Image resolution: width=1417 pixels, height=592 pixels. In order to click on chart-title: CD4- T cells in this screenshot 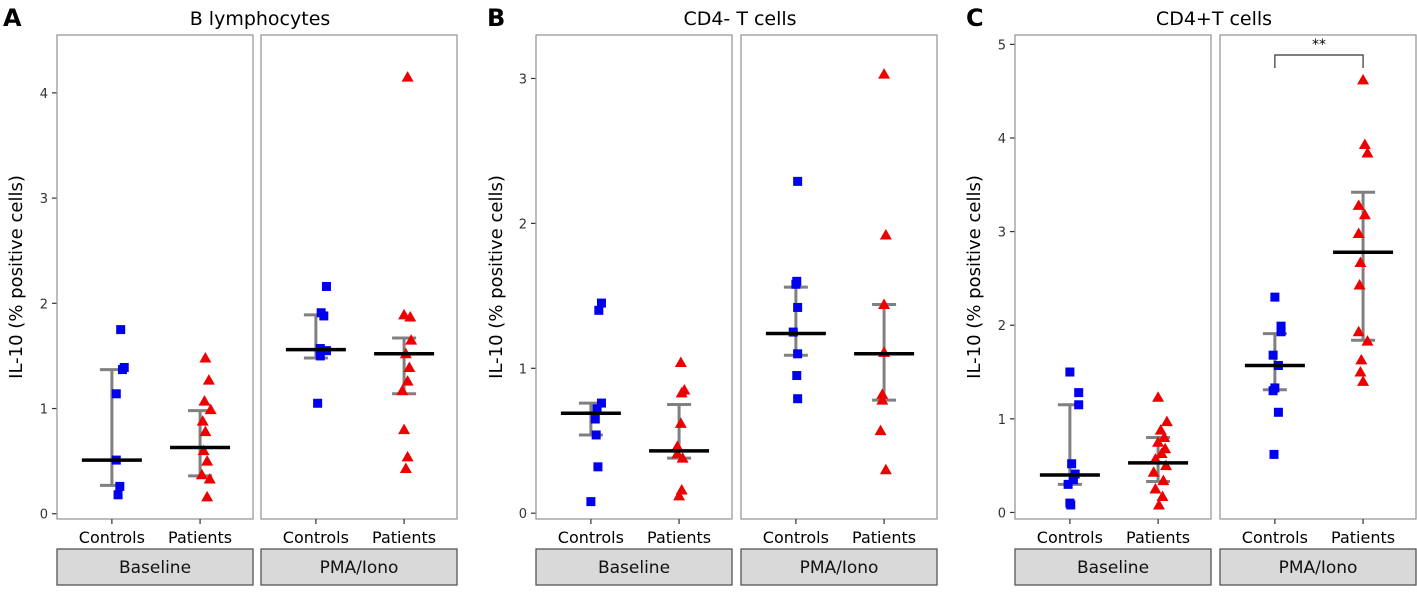, I will do `click(739, 19)`.